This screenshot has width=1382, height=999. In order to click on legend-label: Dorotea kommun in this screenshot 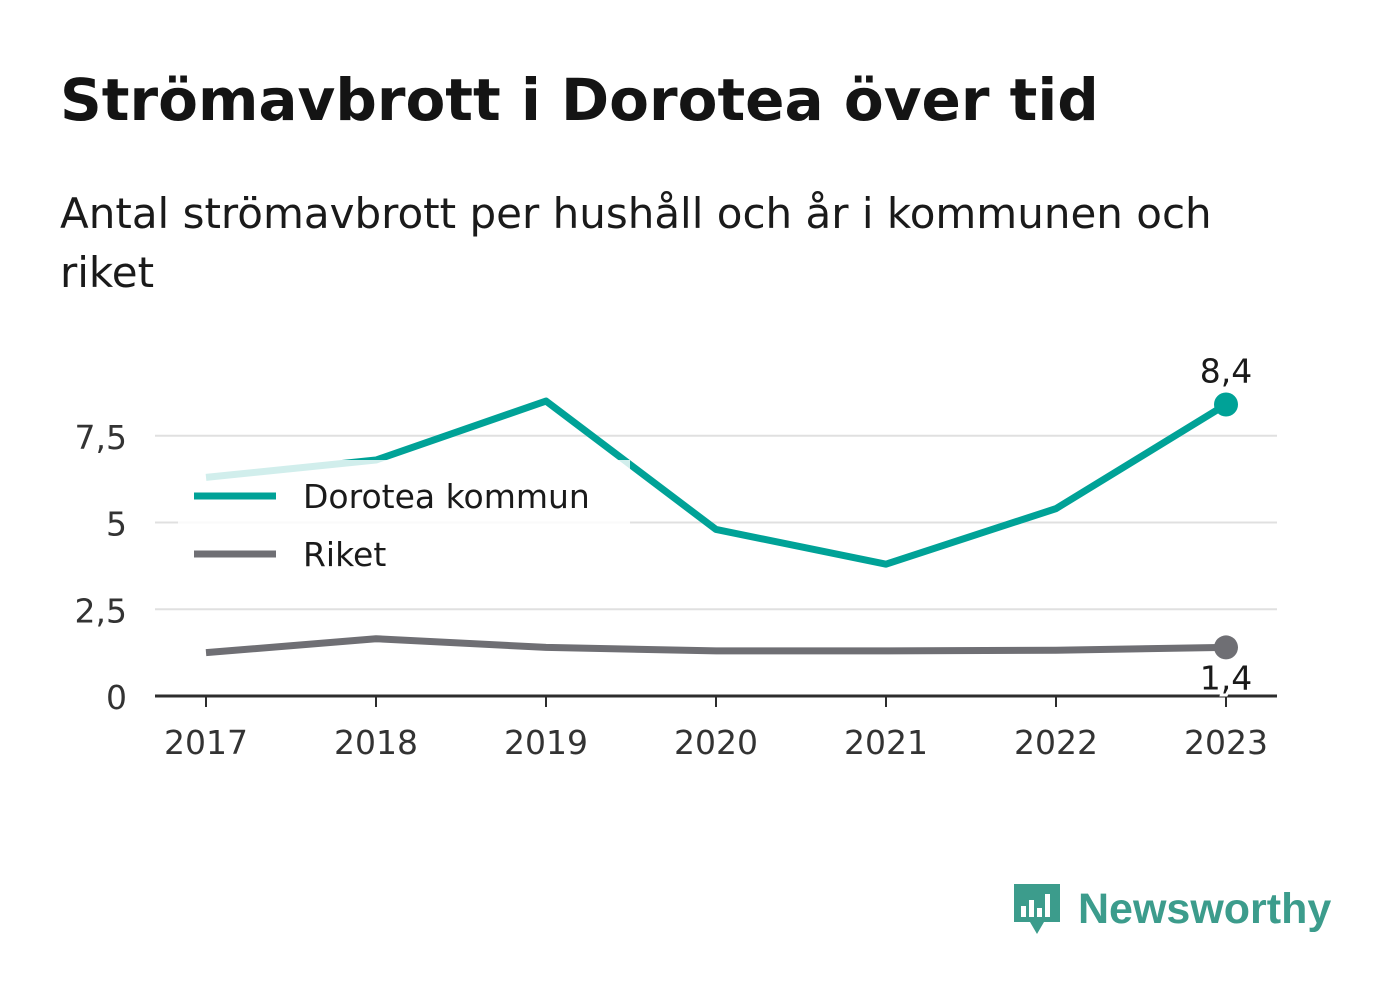, I will do `click(446, 496)`.